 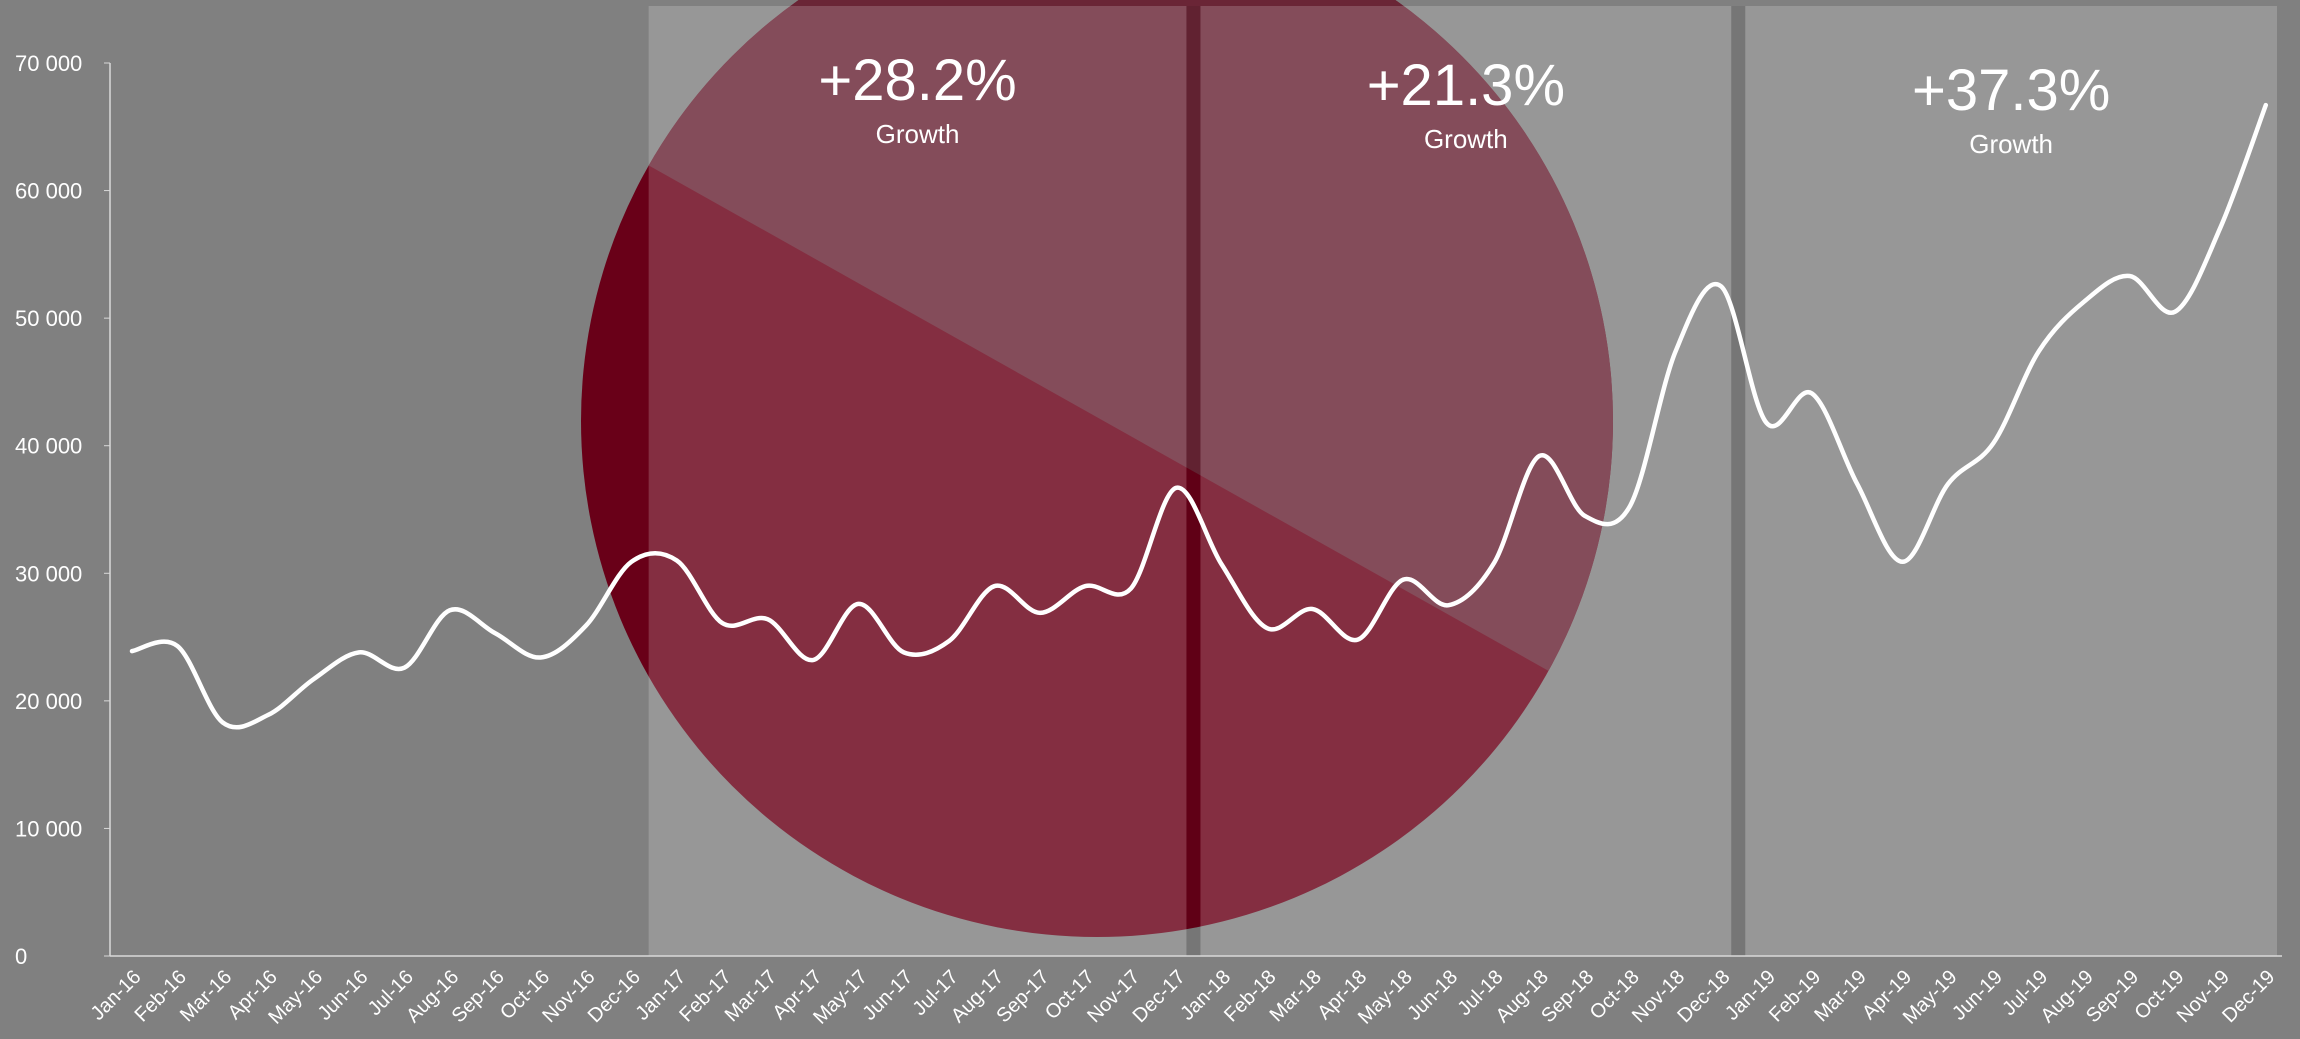 What do you see at coordinates (48, 701) in the screenshot?
I see `y-tick-label: 20 000` at bounding box center [48, 701].